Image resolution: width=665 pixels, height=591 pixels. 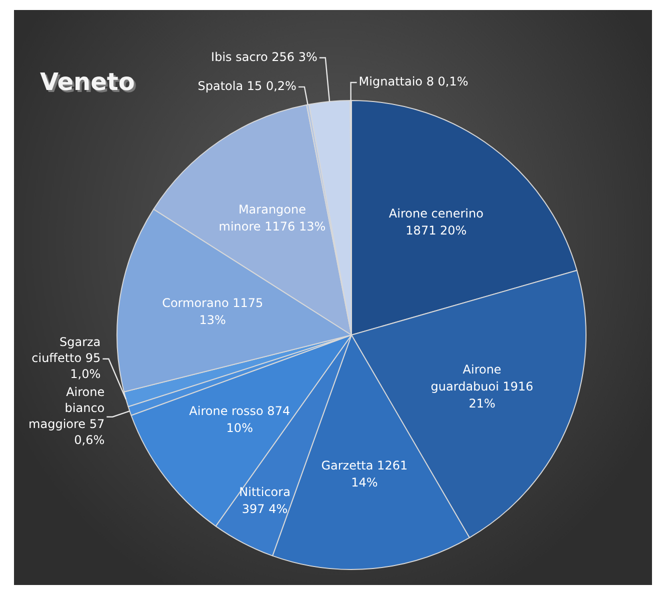 What do you see at coordinates (272, 218) in the screenshot?
I see `slice-label: Marangone minore 1176 13%` at bounding box center [272, 218].